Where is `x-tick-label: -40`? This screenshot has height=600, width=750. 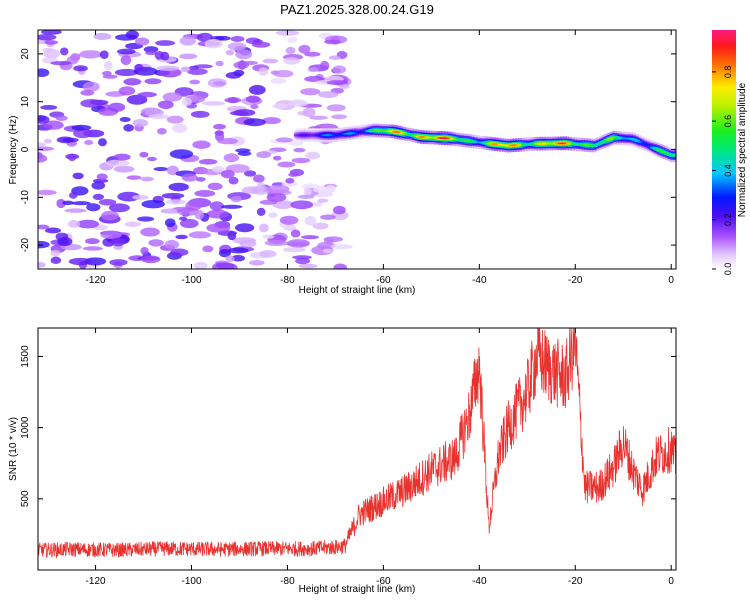
x-tick-label: -40 is located at coordinates (479, 581).